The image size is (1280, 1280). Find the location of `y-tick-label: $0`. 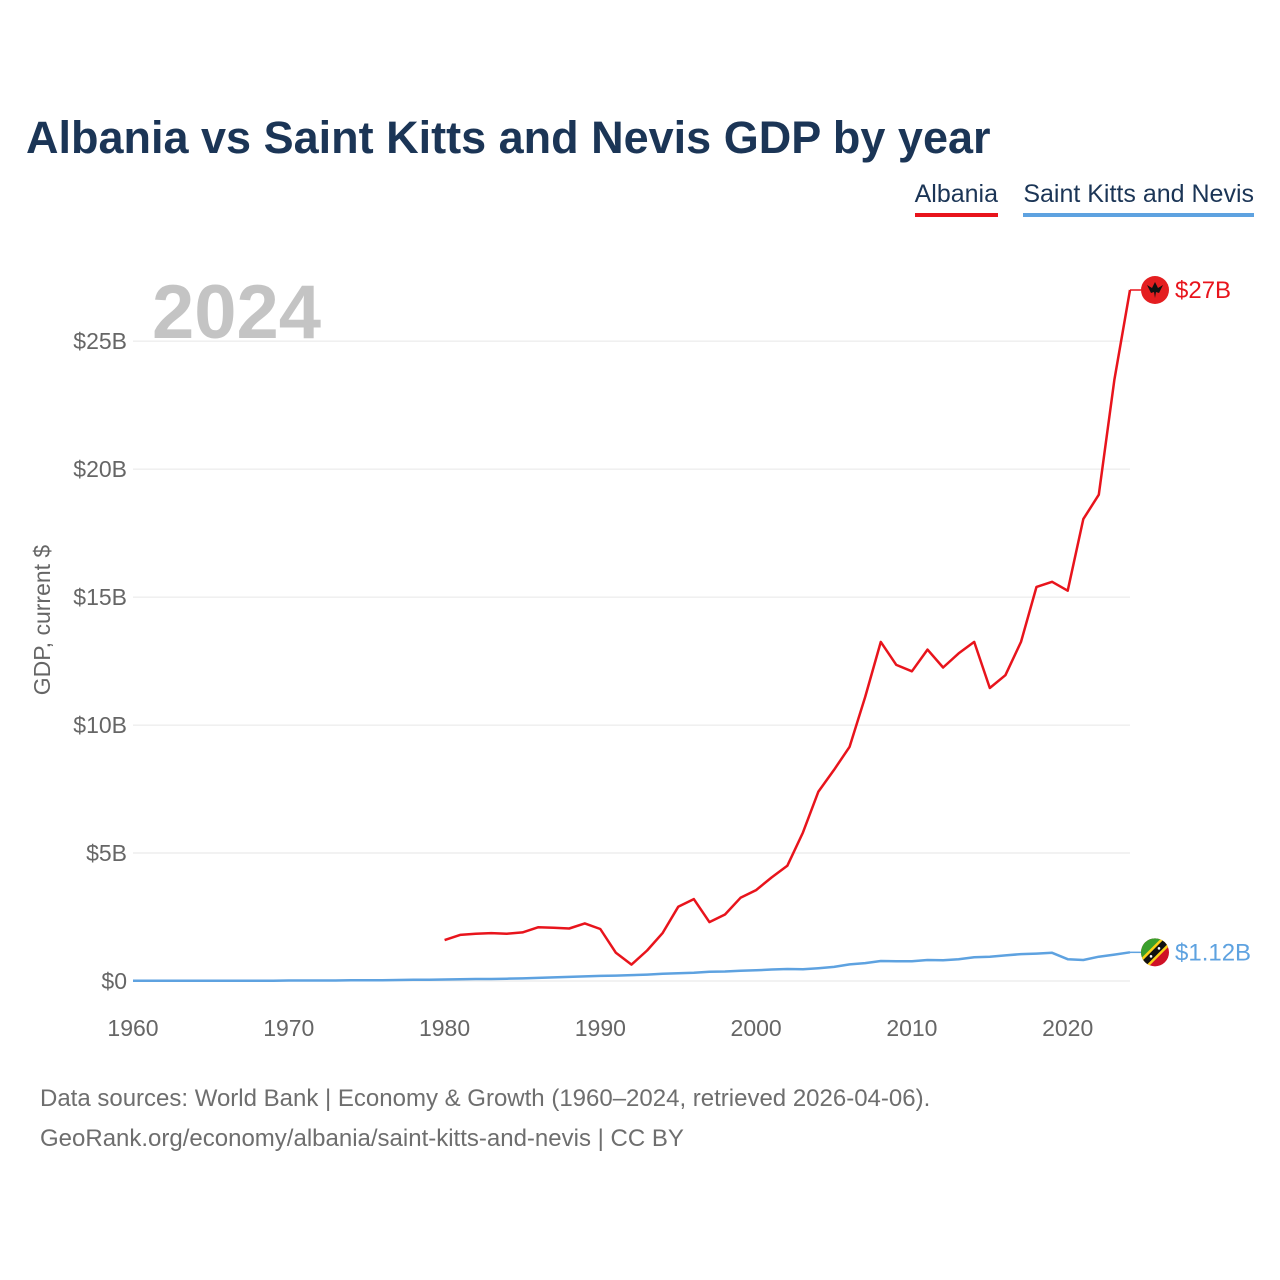

y-tick-label: $0 is located at coordinates (114, 981).